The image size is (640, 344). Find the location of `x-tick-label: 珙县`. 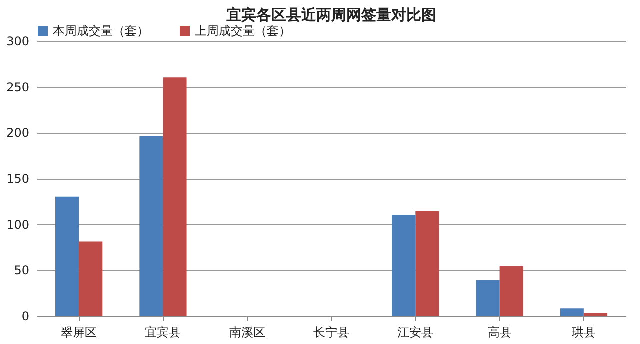

x-tick-label: 珙县 is located at coordinates (584, 333).